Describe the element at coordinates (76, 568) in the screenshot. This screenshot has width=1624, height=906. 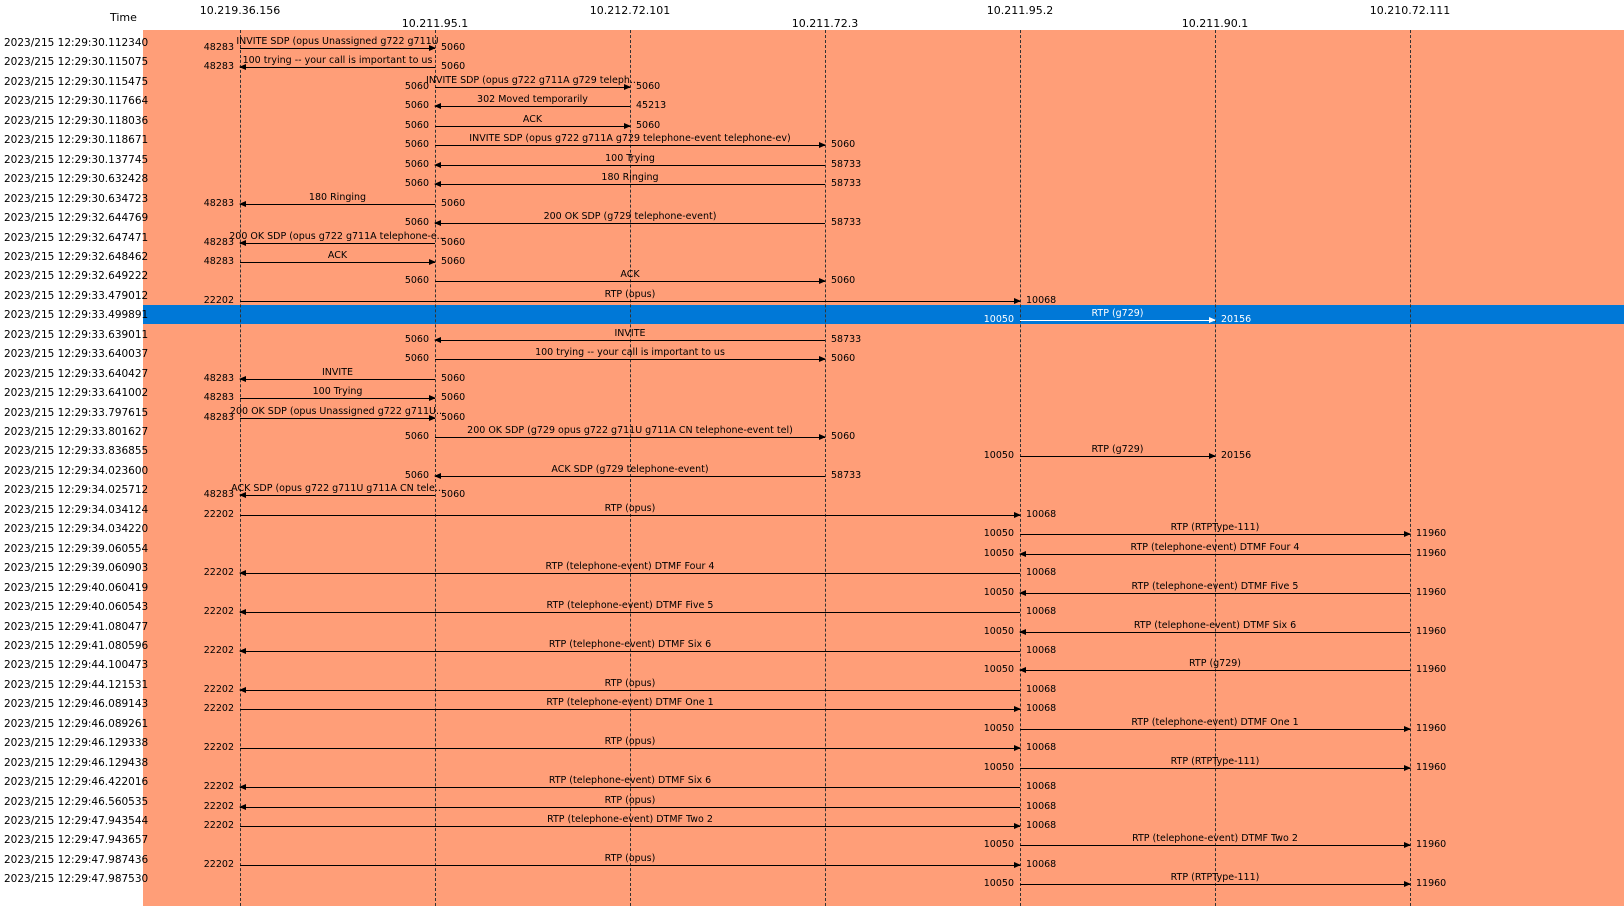
I see `row-timestamp: 2023/215 12:29:39.060903` at that location.